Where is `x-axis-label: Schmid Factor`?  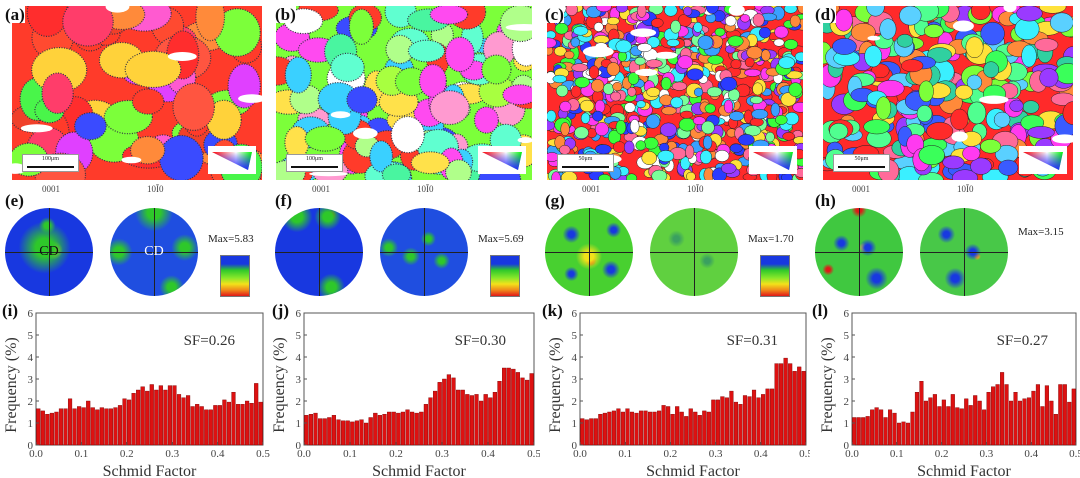 x-axis-label: Schmid Factor is located at coordinates (419, 470).